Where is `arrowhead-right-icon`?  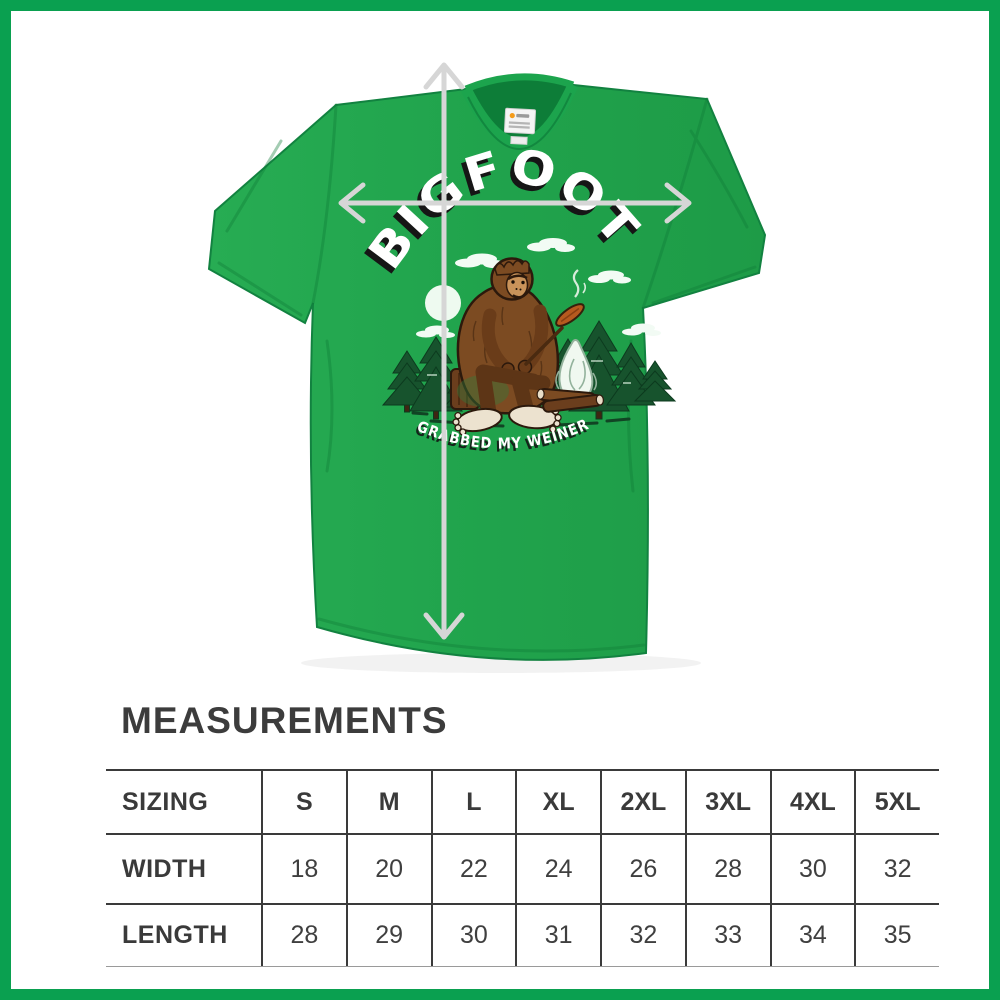
arrowhead-right-icon is located at coordinates (678, 203).